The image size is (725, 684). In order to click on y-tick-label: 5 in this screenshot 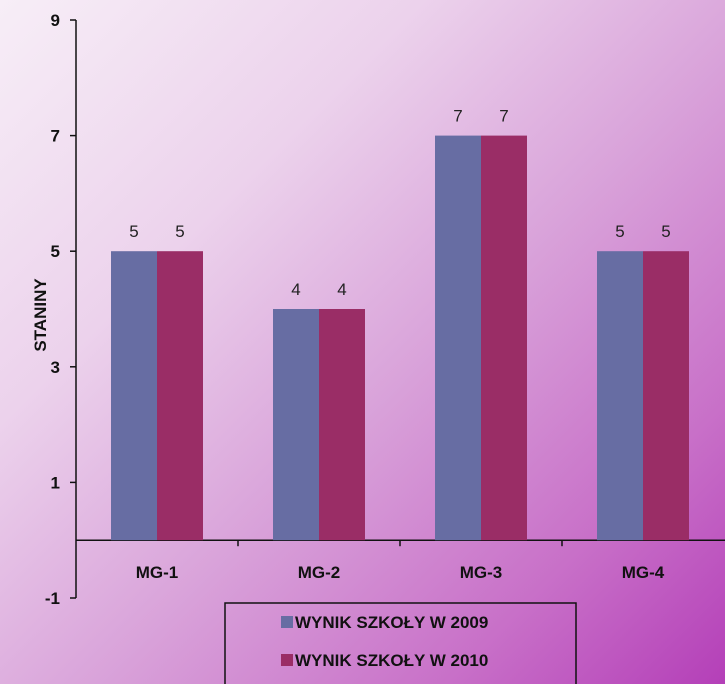, I will do `click(55, 251)`.